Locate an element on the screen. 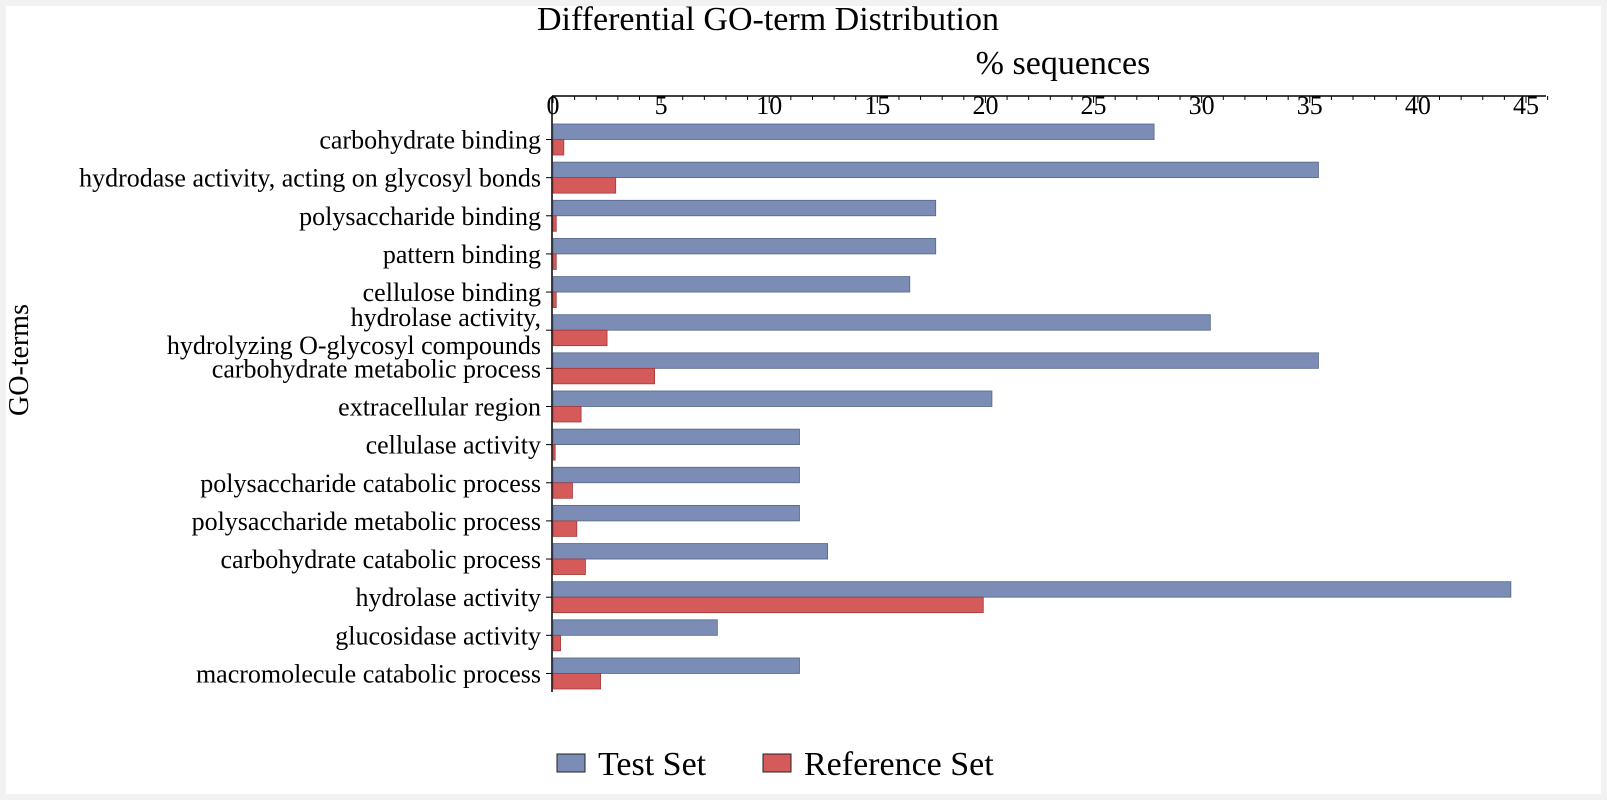 The width and height of the screenshot is (1607, 800). y-axis-label: GO-terms is located at coordinates (19, 360).